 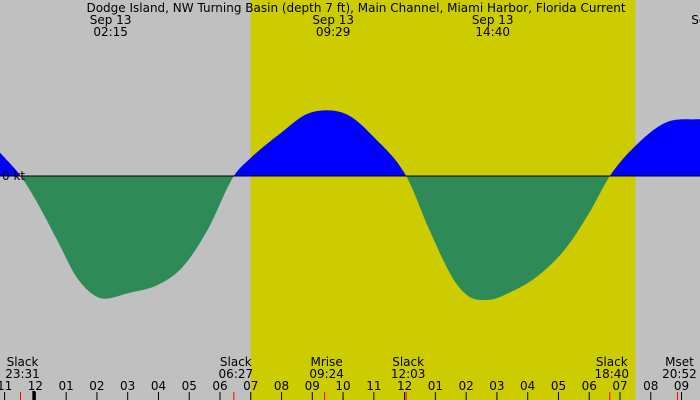 What do you see at coordinates (333, 32) in the screenshot?
I see `peak-time-label: 09:29` at bounding box center [333, 32].